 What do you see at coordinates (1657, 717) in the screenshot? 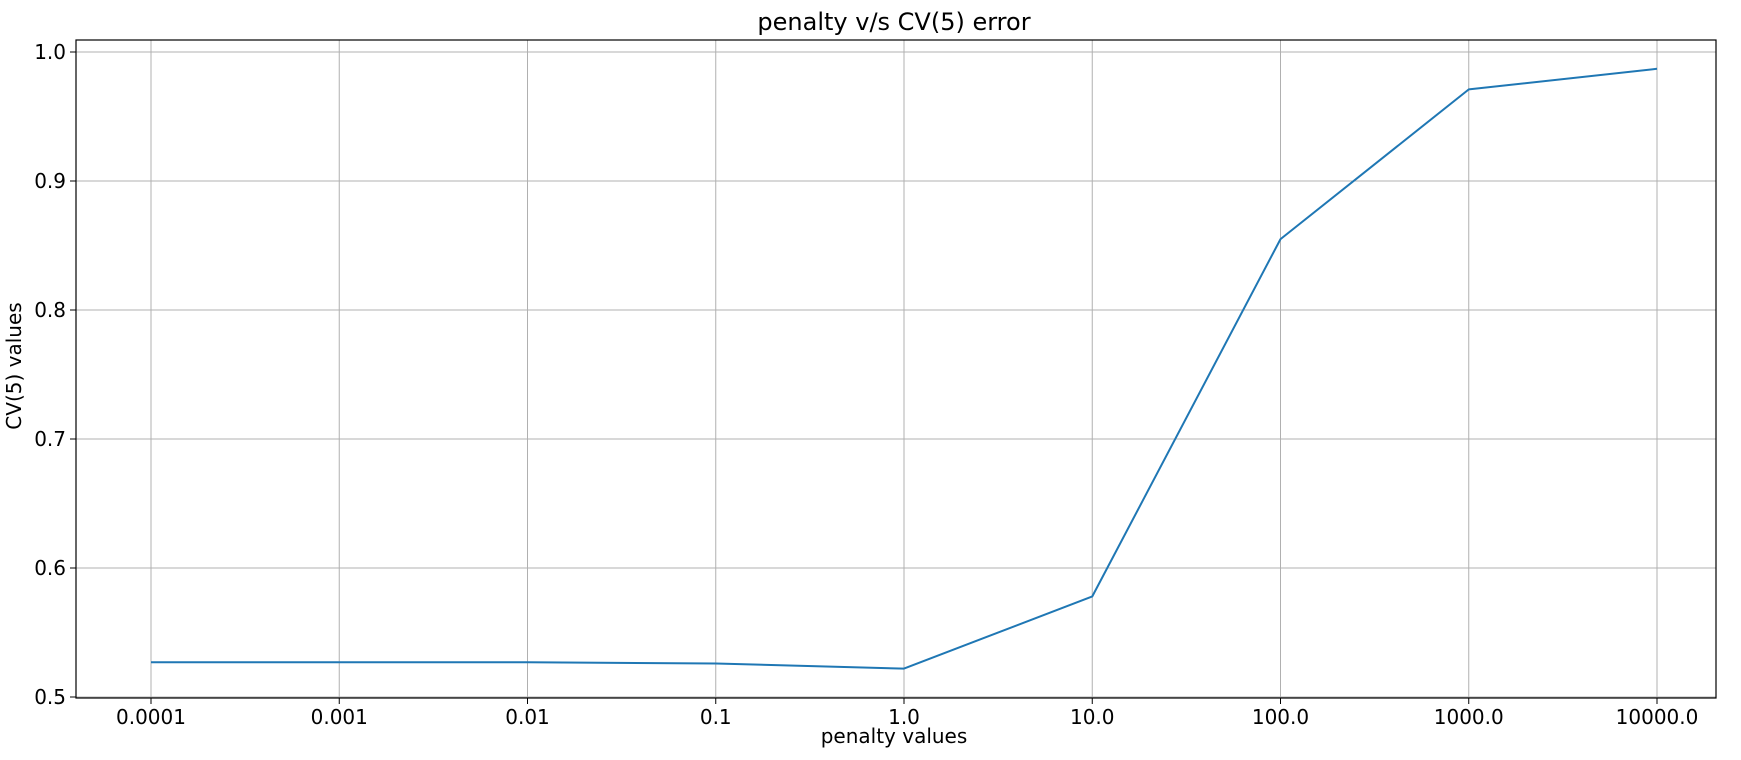
I see `x-tick-label: 10000.0` at bounding box center [1657, 717].